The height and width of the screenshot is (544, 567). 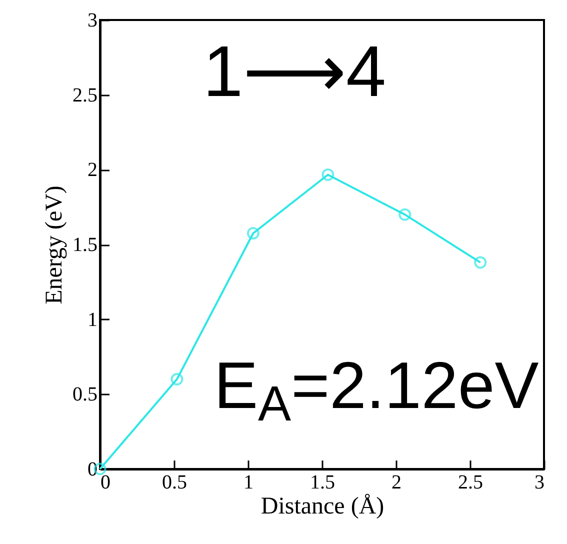 What do you see at coordinates (85, 395) in the screenshot?
I see `y-tick-label: 0.5` at bounding box center [85, 395].